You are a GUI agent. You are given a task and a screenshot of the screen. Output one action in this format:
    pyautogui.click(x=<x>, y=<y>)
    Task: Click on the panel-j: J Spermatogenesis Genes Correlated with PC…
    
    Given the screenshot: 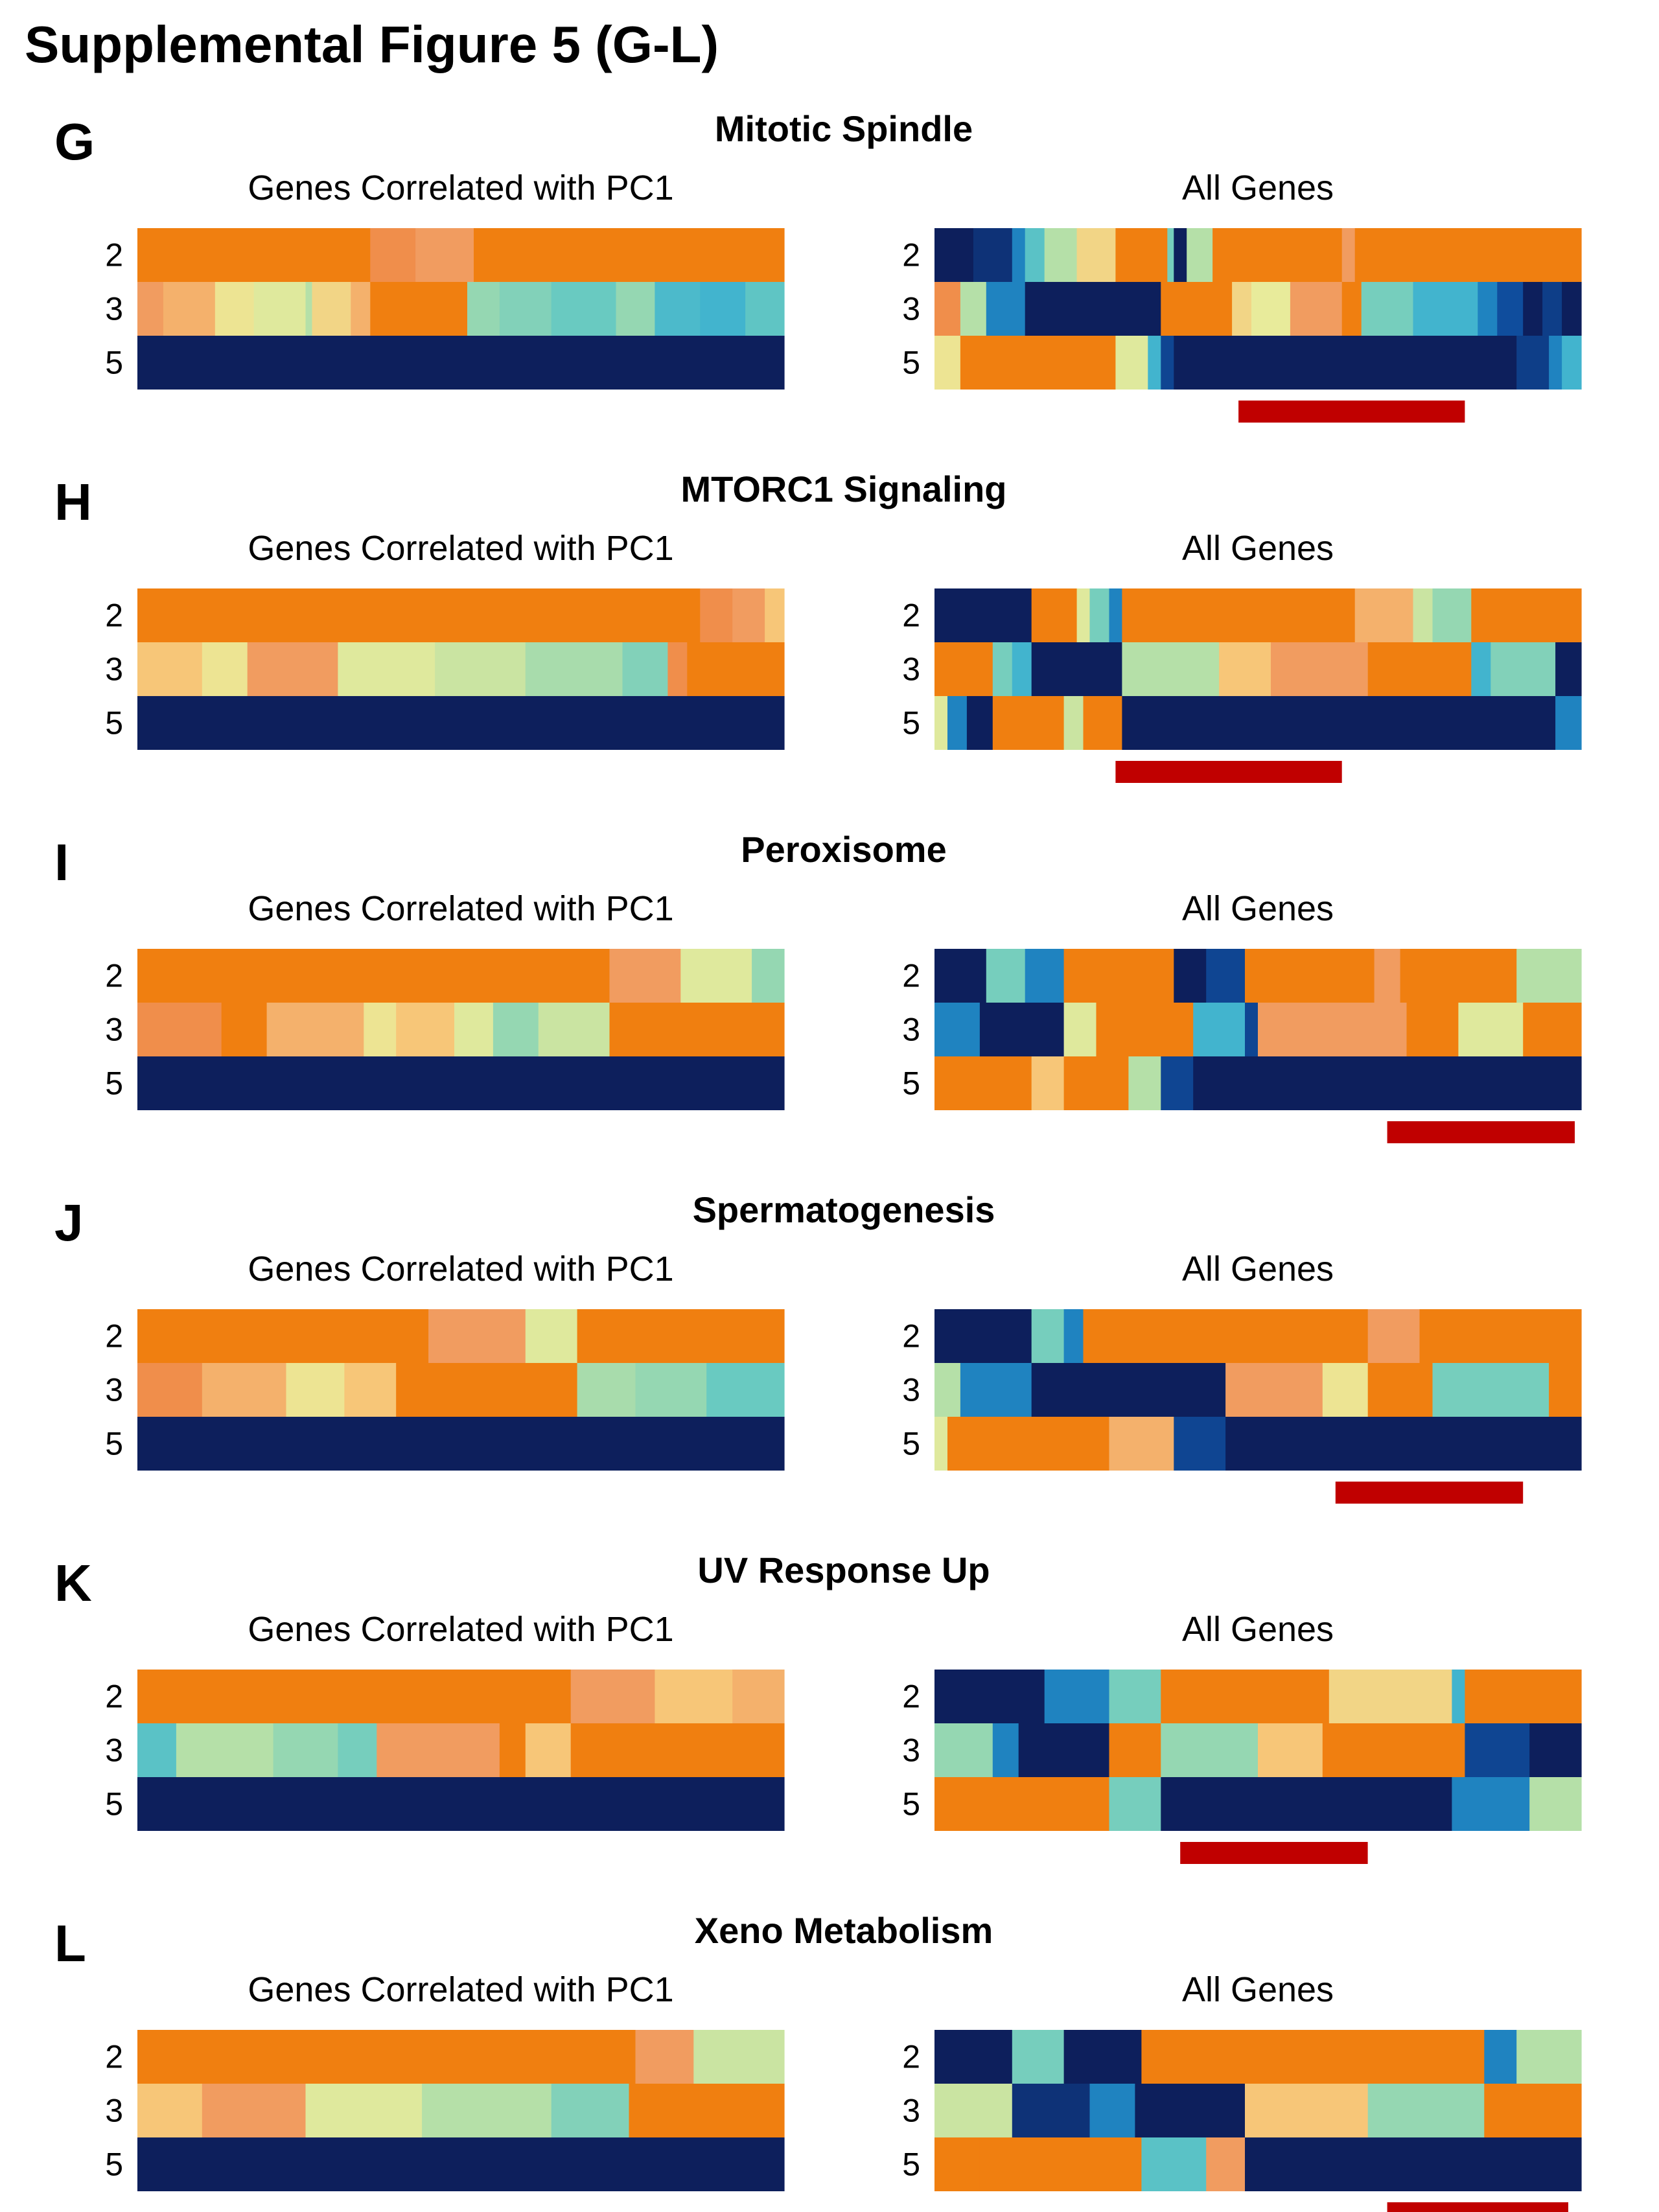 What is the action you would take?
    pyautogui.click(x=818, y=1346)
    